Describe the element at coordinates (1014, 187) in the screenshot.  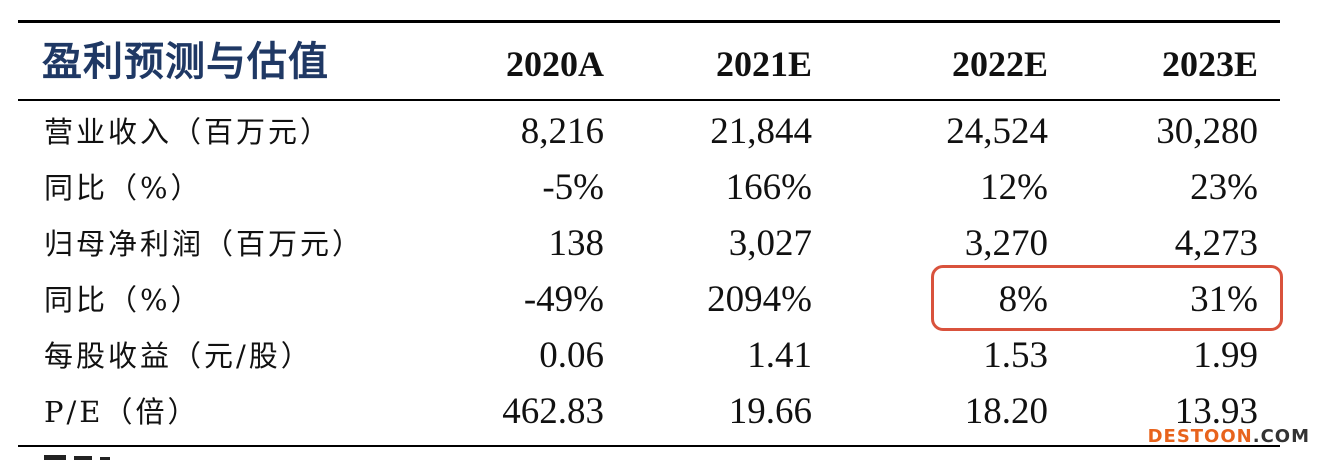
I see `table-cell: 12%` at that location.